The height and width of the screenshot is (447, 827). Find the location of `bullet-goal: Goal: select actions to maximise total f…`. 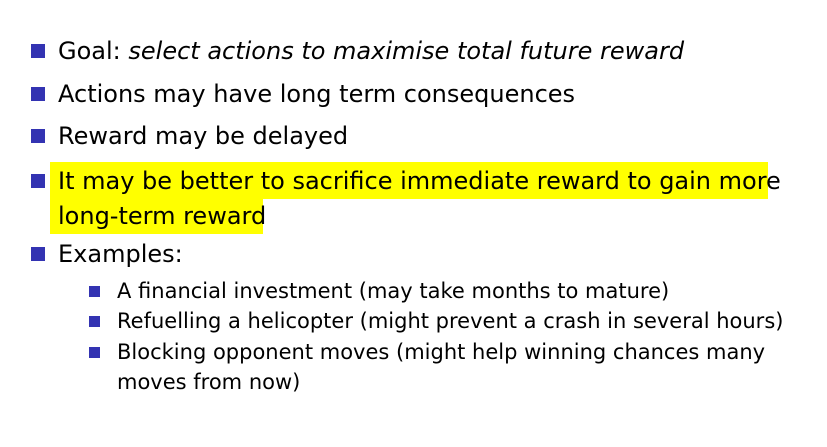

bullet-goal: Goal: select actions to maximise total f… is located at coordinates (371, 51).